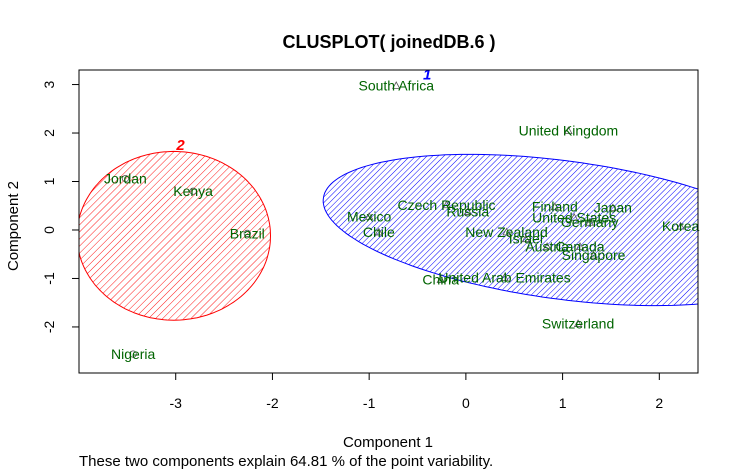 This screenshot has height=472, width=738. I want to click on point-marker-nigeria, so click(133, 354).